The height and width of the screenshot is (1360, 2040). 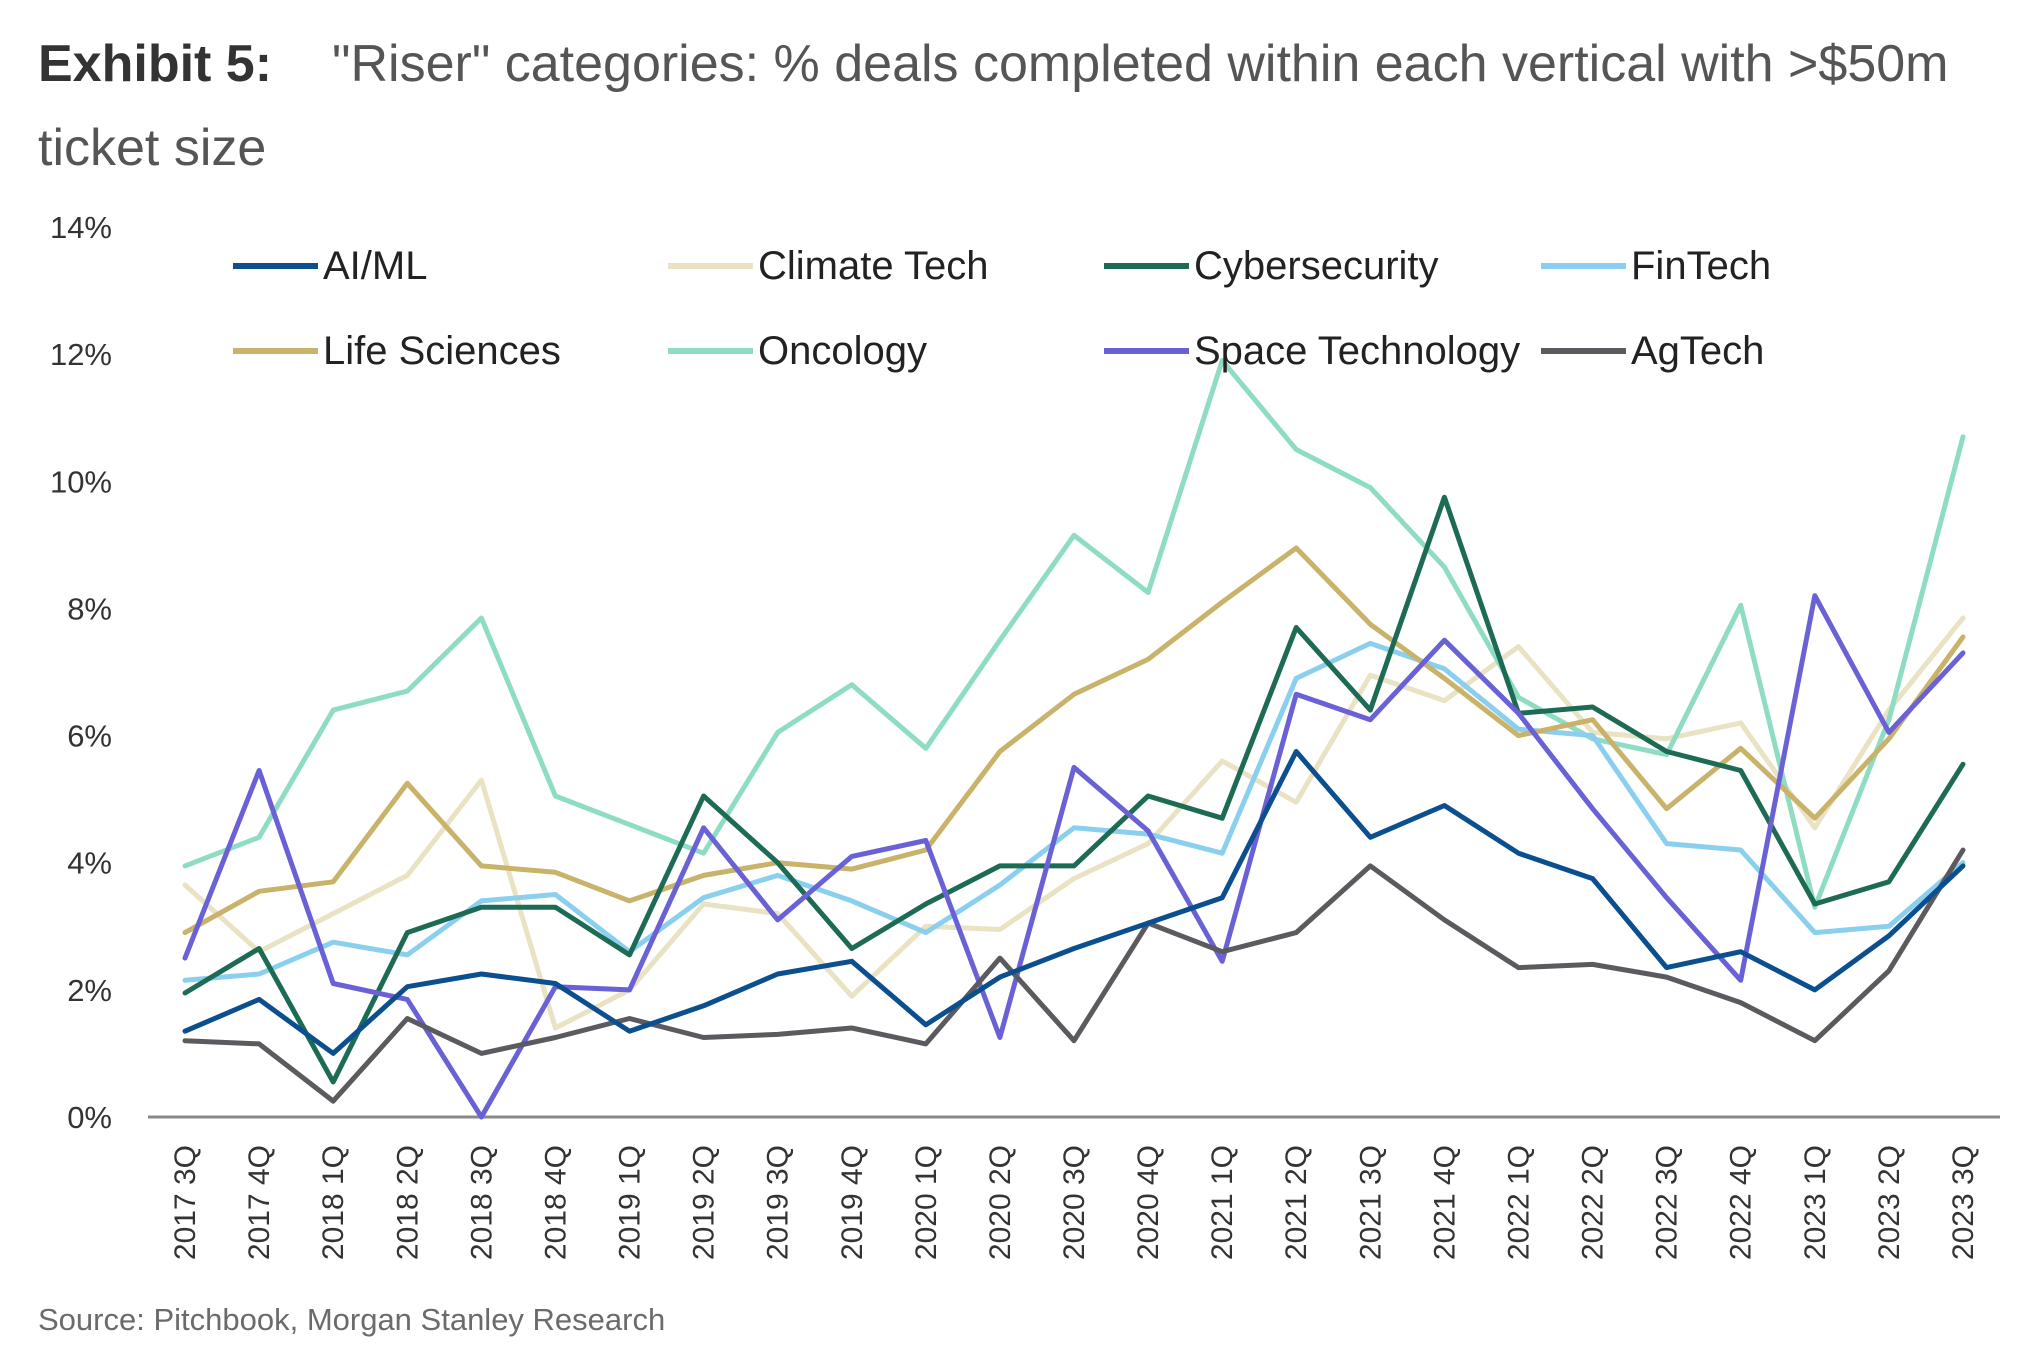 I want to click on legend-label-agtech: AgTech, so click(x=1697, y=351).